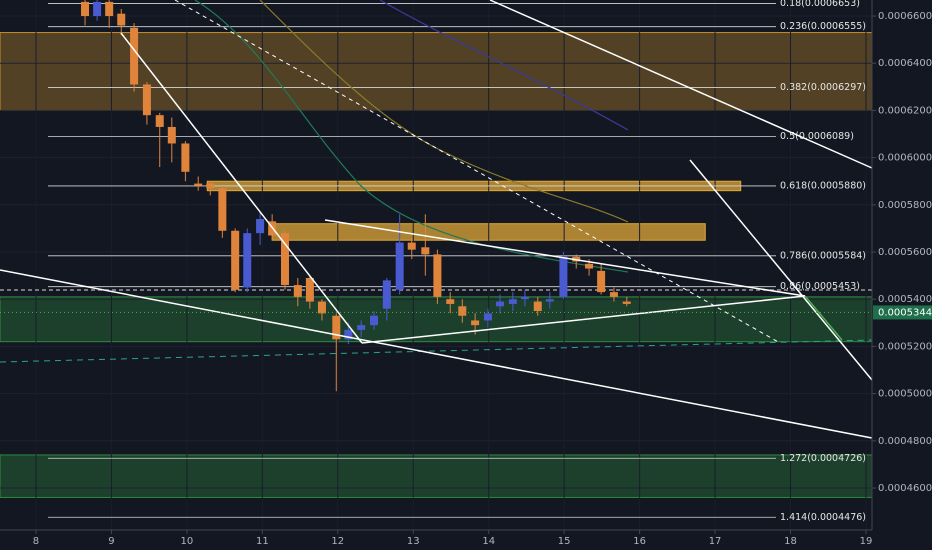 The image size is (932, 550). I want to click on dashed-line, so click(436, 351).